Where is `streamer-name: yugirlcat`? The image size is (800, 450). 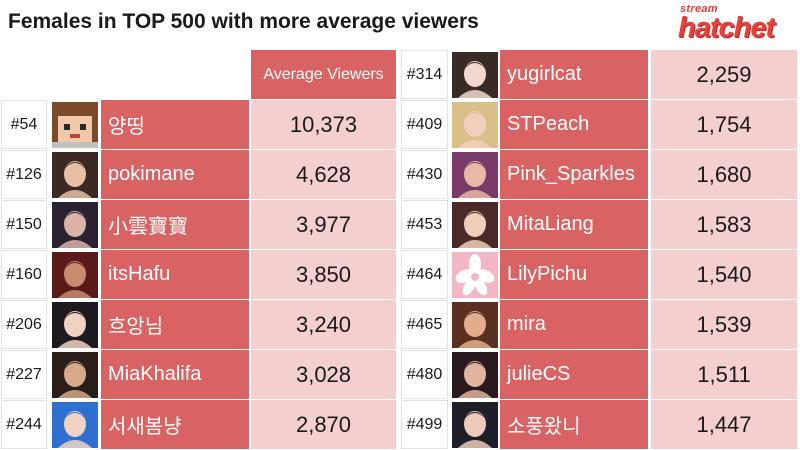
streamer-name: yugirlcat is located at coordinates (574, 74).